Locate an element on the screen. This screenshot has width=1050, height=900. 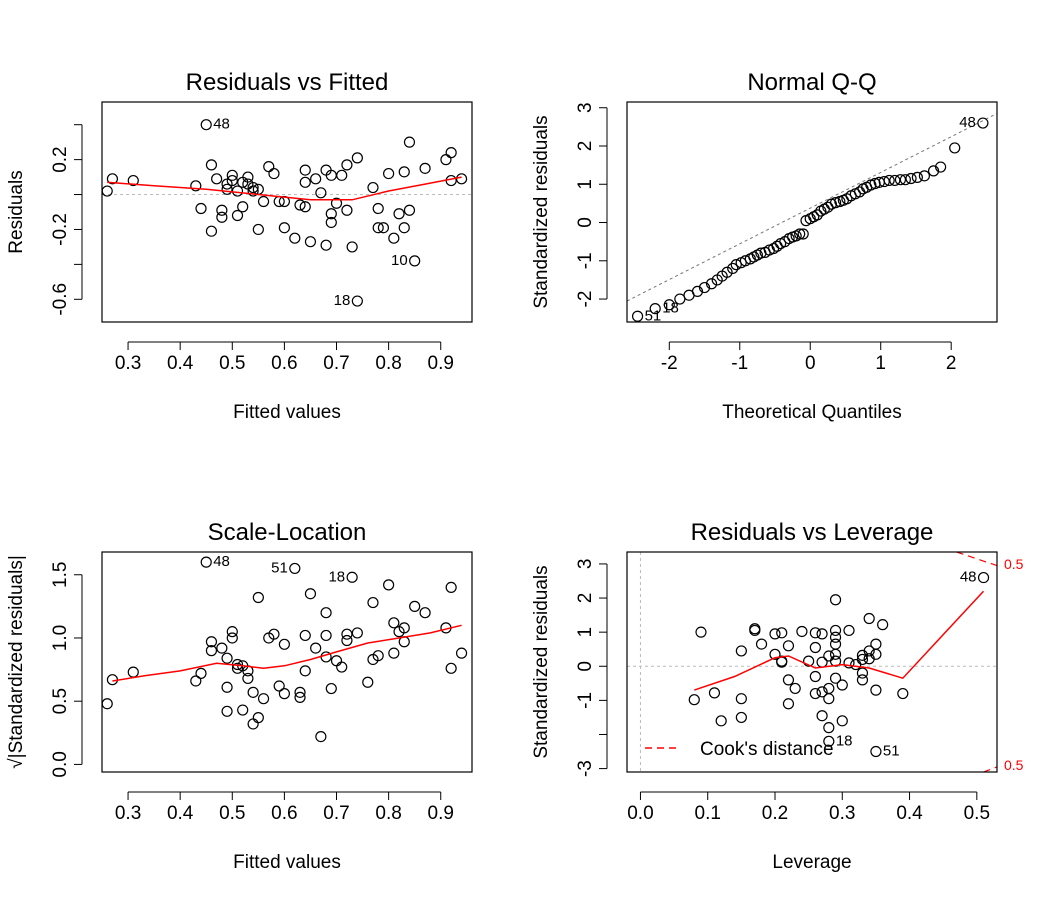
x-axis-label: Fitted values is located at coordinates (287, 412).